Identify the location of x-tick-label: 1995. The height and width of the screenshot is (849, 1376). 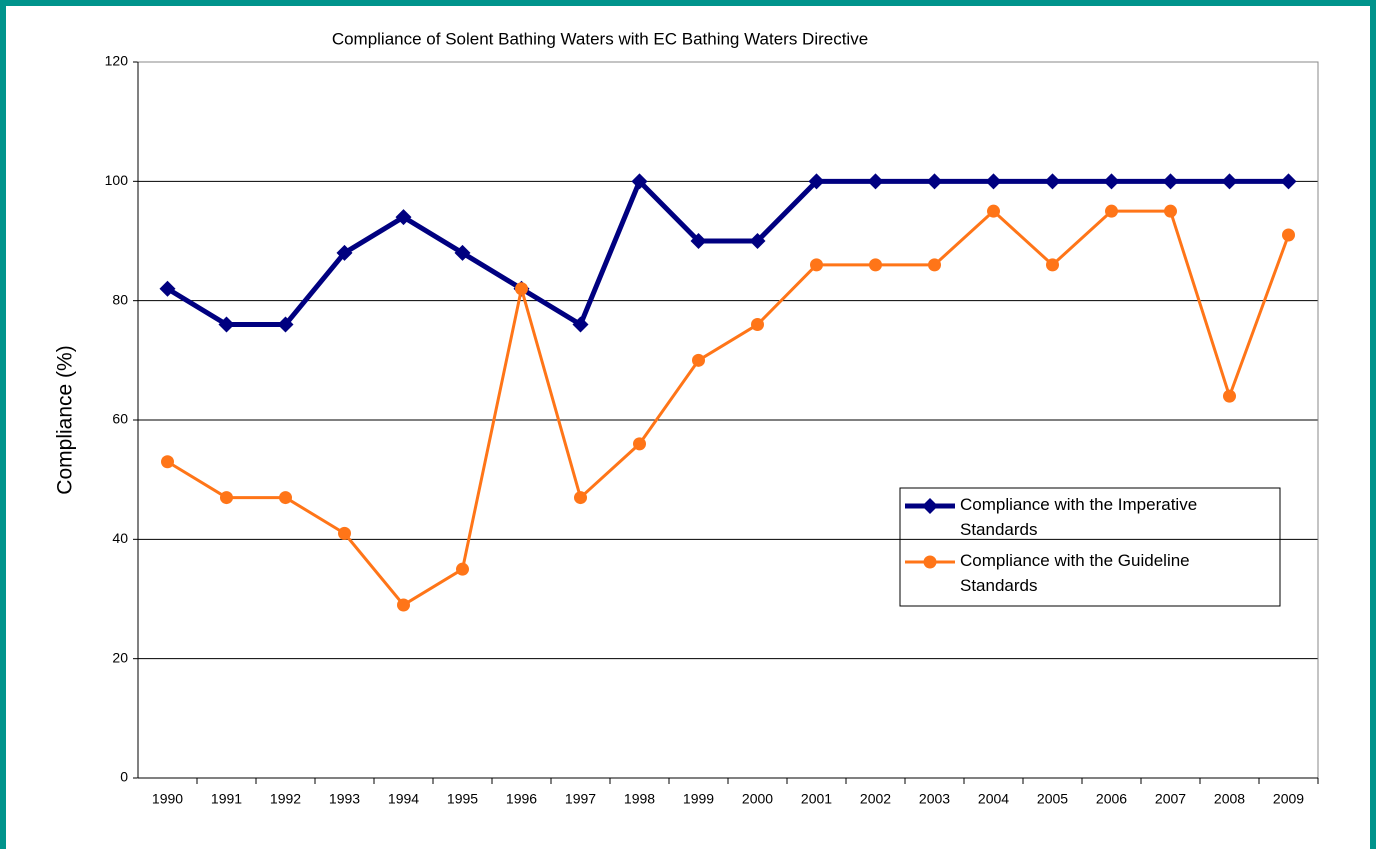
(462, 799).